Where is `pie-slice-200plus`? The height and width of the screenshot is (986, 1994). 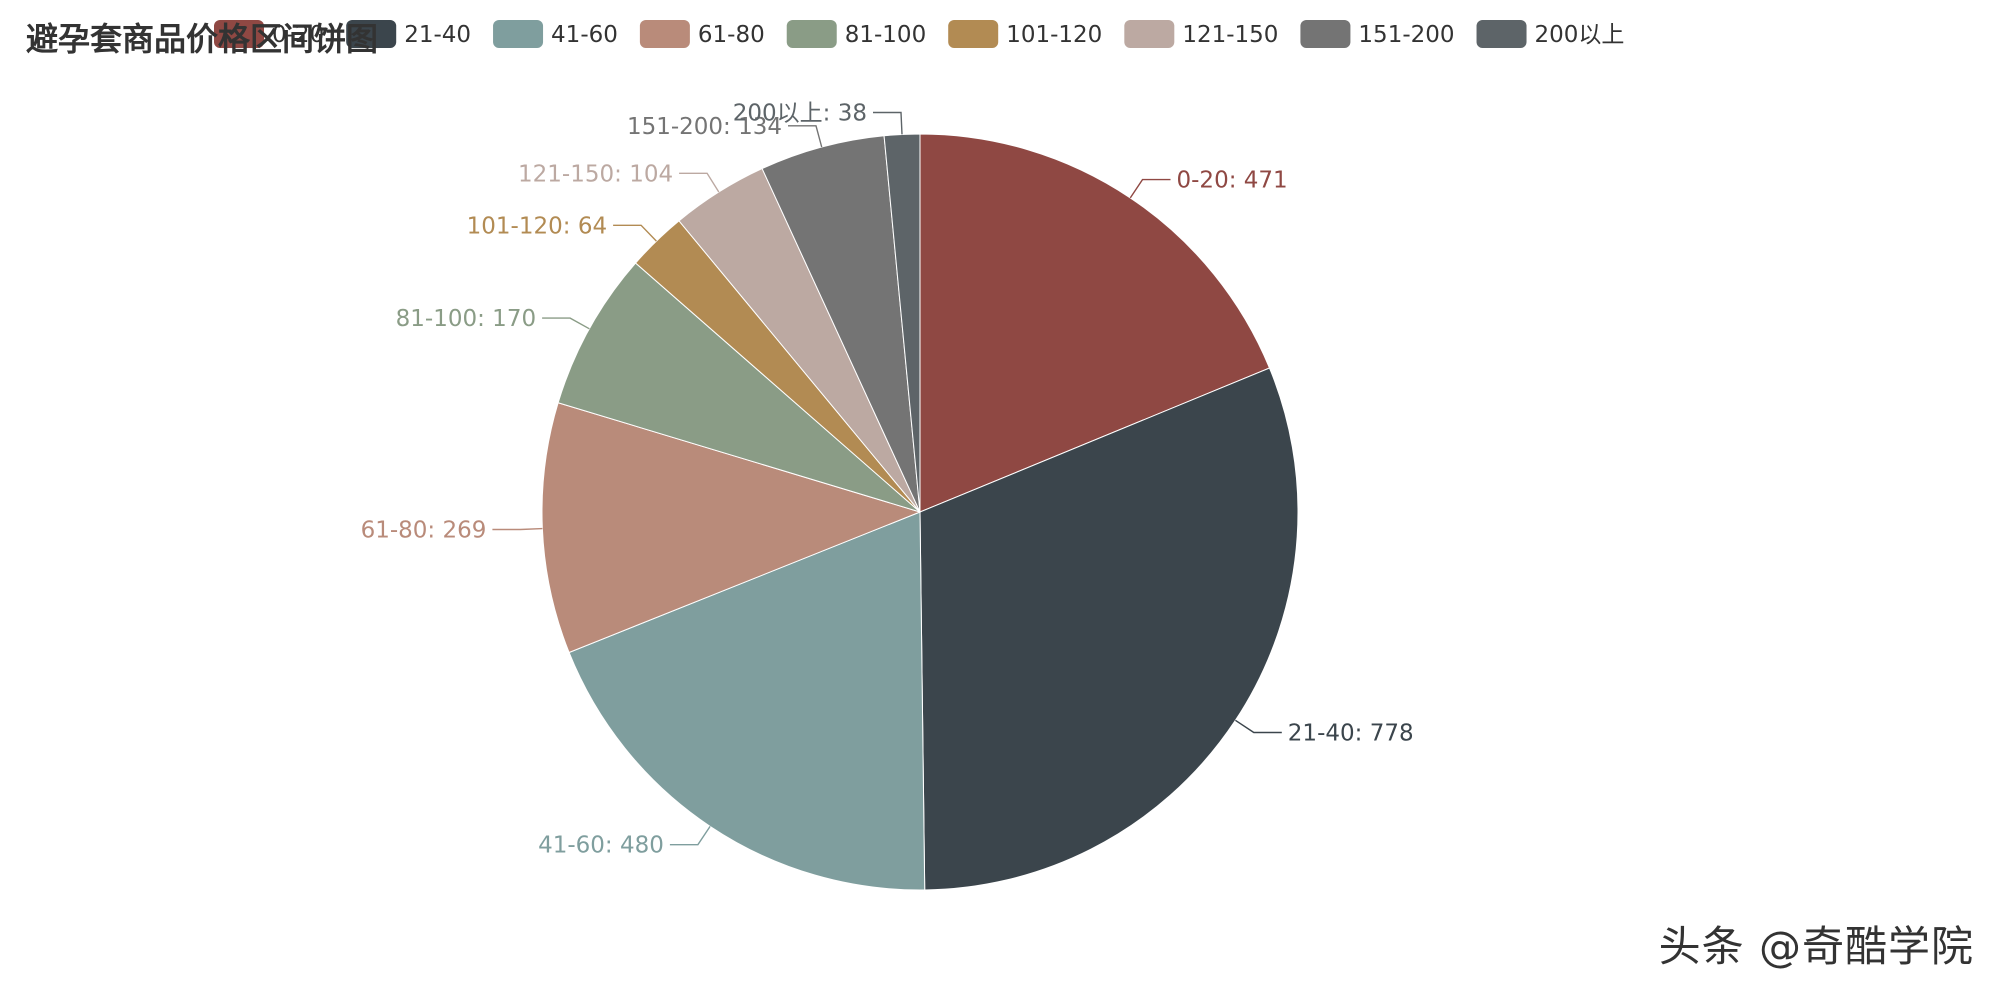
pie-slice-200plus is located at coordinates (902, 323).